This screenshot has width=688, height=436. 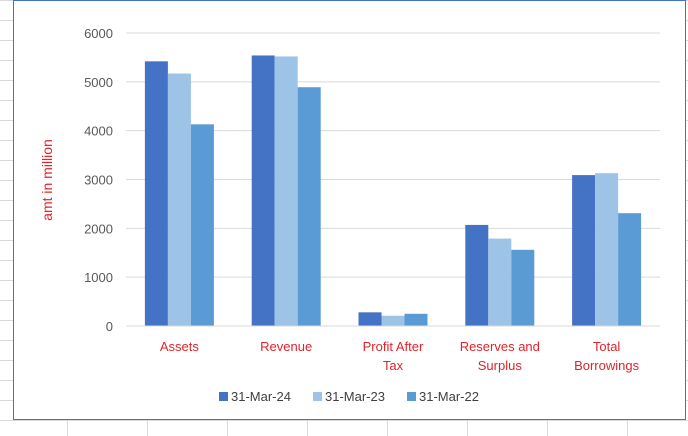 I want to click on y-tick-label: 5000, so click(x=98, y=82).